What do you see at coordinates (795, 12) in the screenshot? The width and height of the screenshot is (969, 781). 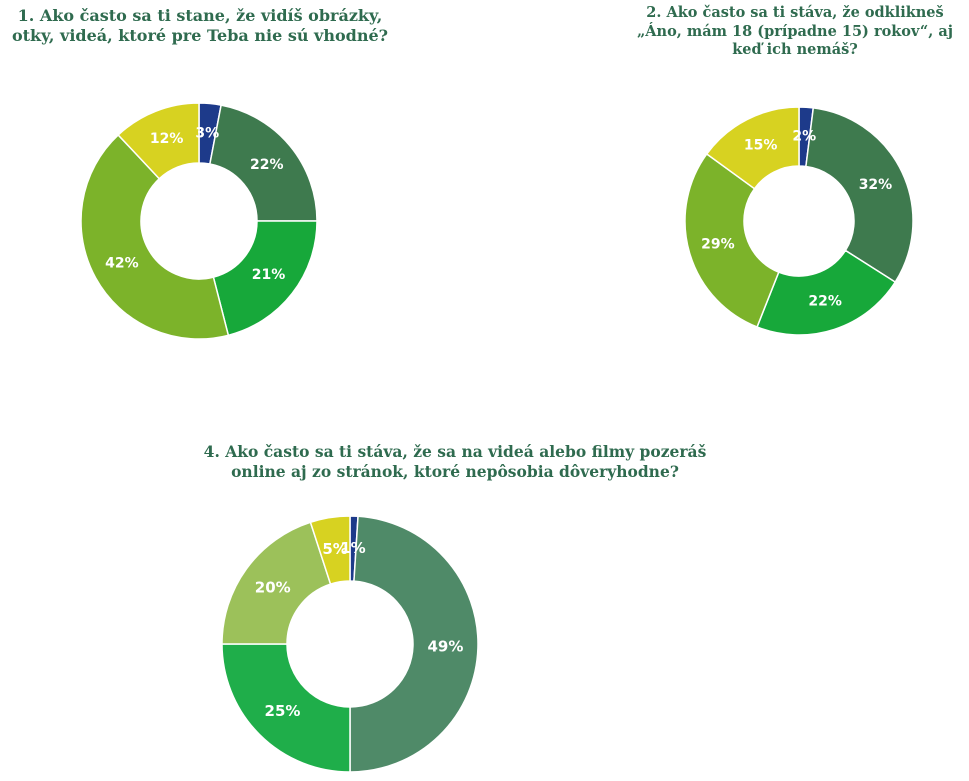 I see `chart-2-title-line-1: 2. Ako často sa ti stáva, že odklikneš` at bounding box center [795, 12].